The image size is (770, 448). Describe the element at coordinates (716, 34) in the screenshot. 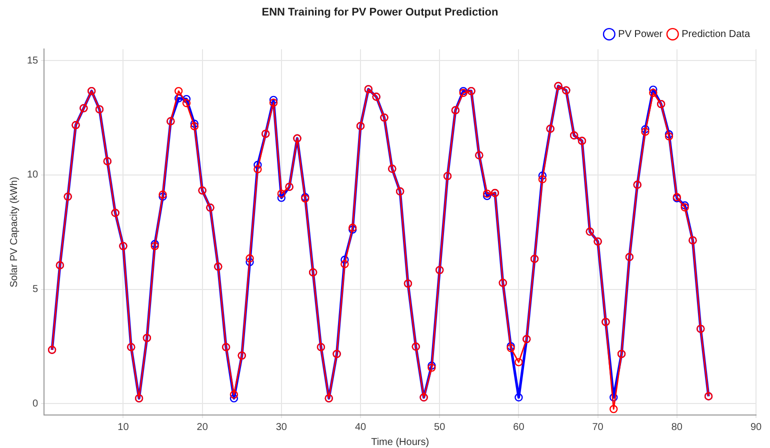

I see `legend-label: Prediction Data` at that location.